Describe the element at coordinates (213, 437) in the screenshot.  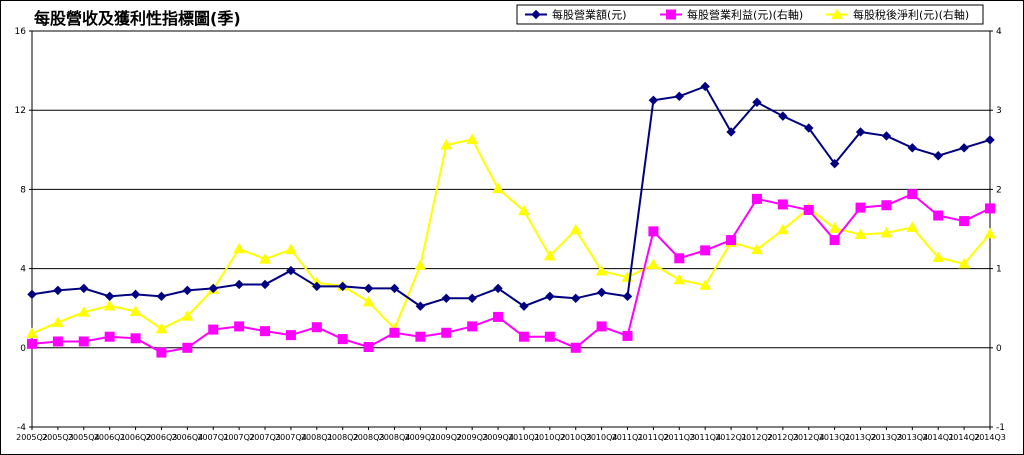
I see `x-tick-label: 2007Q1` at that location.